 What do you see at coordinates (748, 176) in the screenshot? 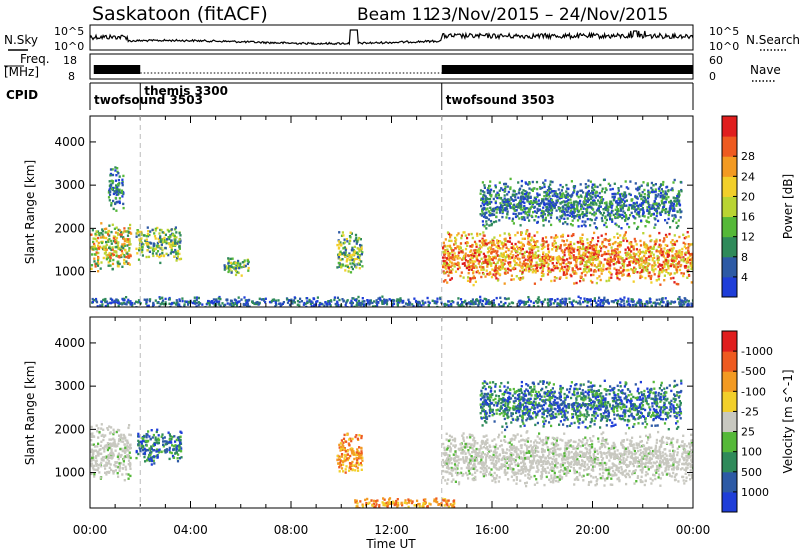
I see `colorbar-tick-label: 24` at bounding box center [748, 176].